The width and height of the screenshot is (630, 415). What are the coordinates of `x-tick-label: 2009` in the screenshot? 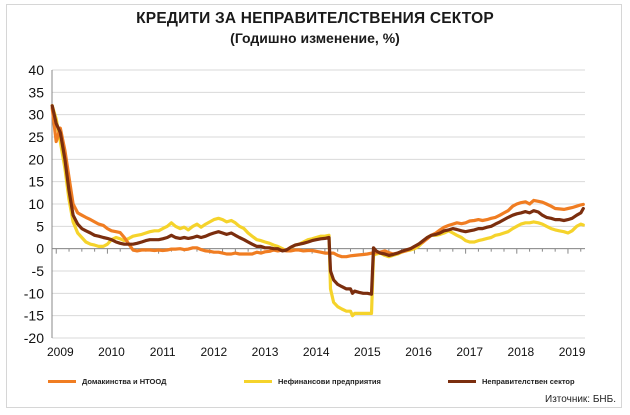 It's located at (60, 352).